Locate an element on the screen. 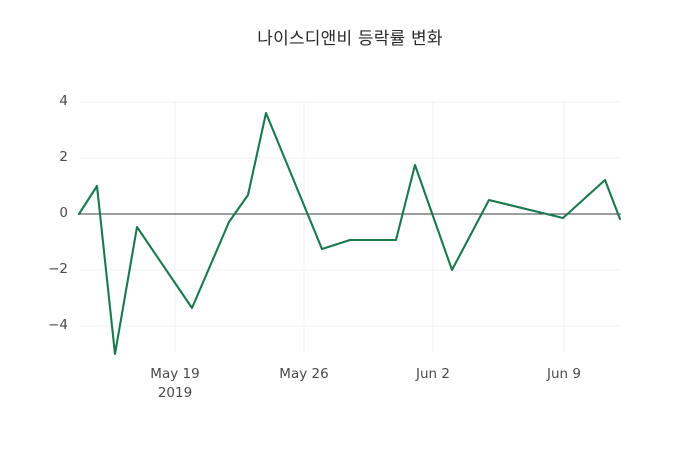 This screenshot has height=450, width=700. x-tick-label-text: Jun 9 is located at coordinates (564, 374).